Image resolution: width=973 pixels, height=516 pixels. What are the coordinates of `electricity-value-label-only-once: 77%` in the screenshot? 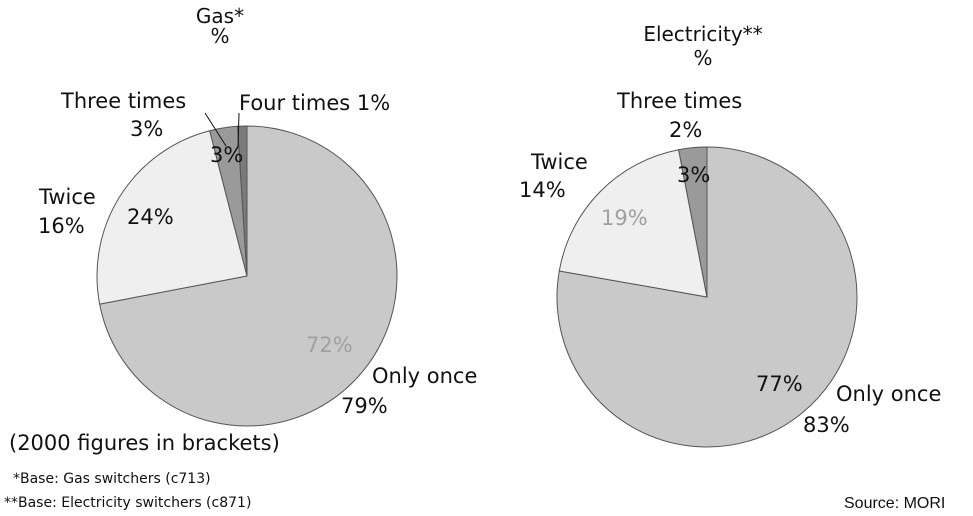 It's located at (779, 384).